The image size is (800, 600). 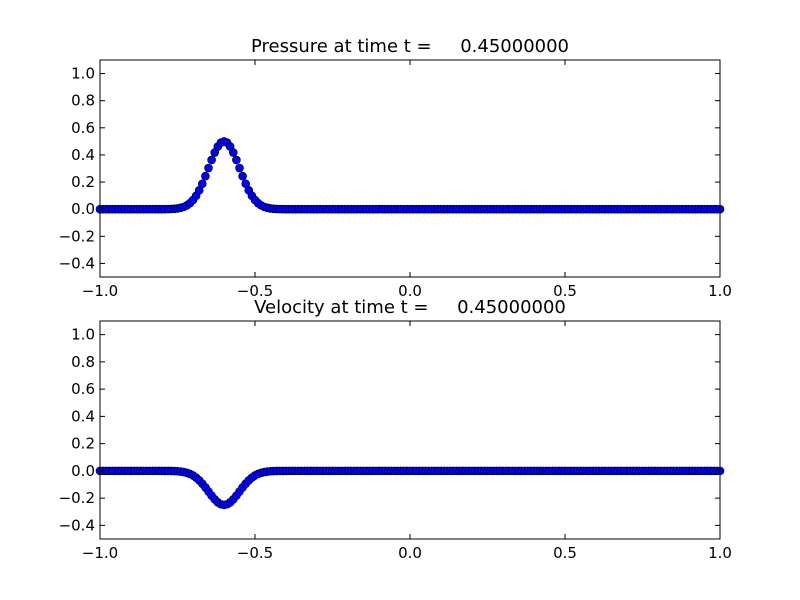 I want to click on velocity-y-tick-label: 0.2, so click(x=83, y=444).